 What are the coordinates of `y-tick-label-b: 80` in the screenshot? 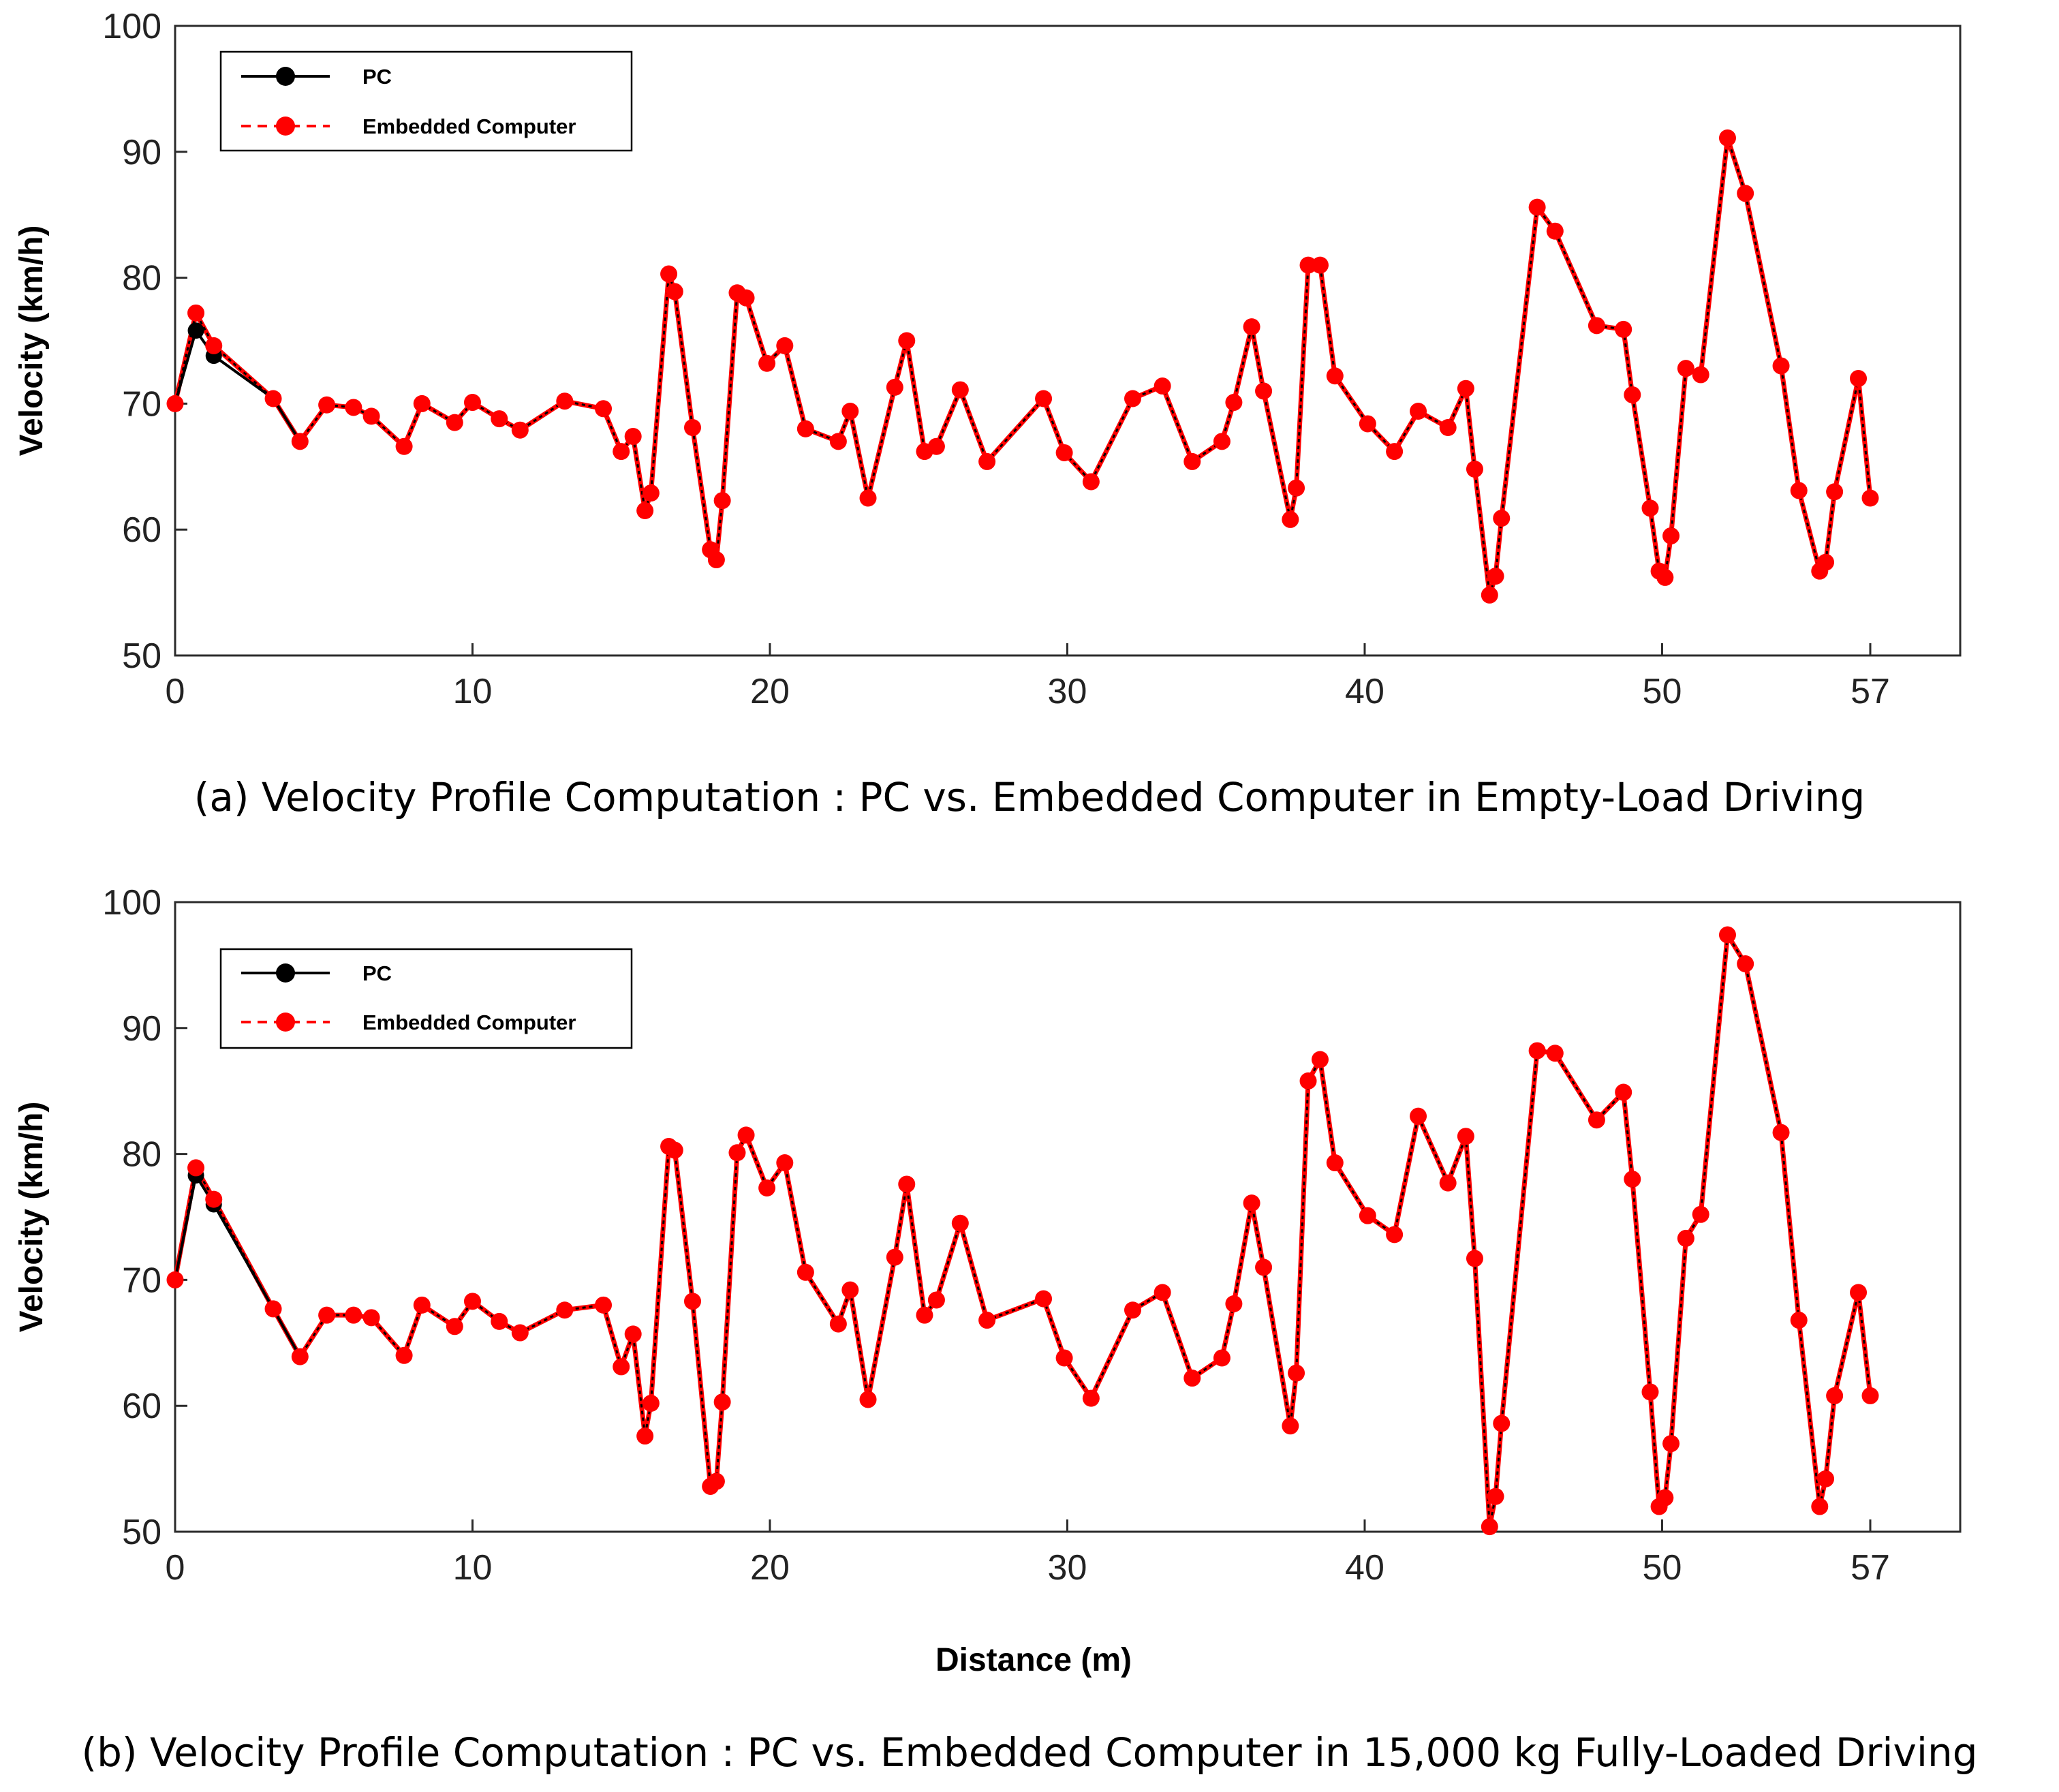 It's located at (141, 1155).